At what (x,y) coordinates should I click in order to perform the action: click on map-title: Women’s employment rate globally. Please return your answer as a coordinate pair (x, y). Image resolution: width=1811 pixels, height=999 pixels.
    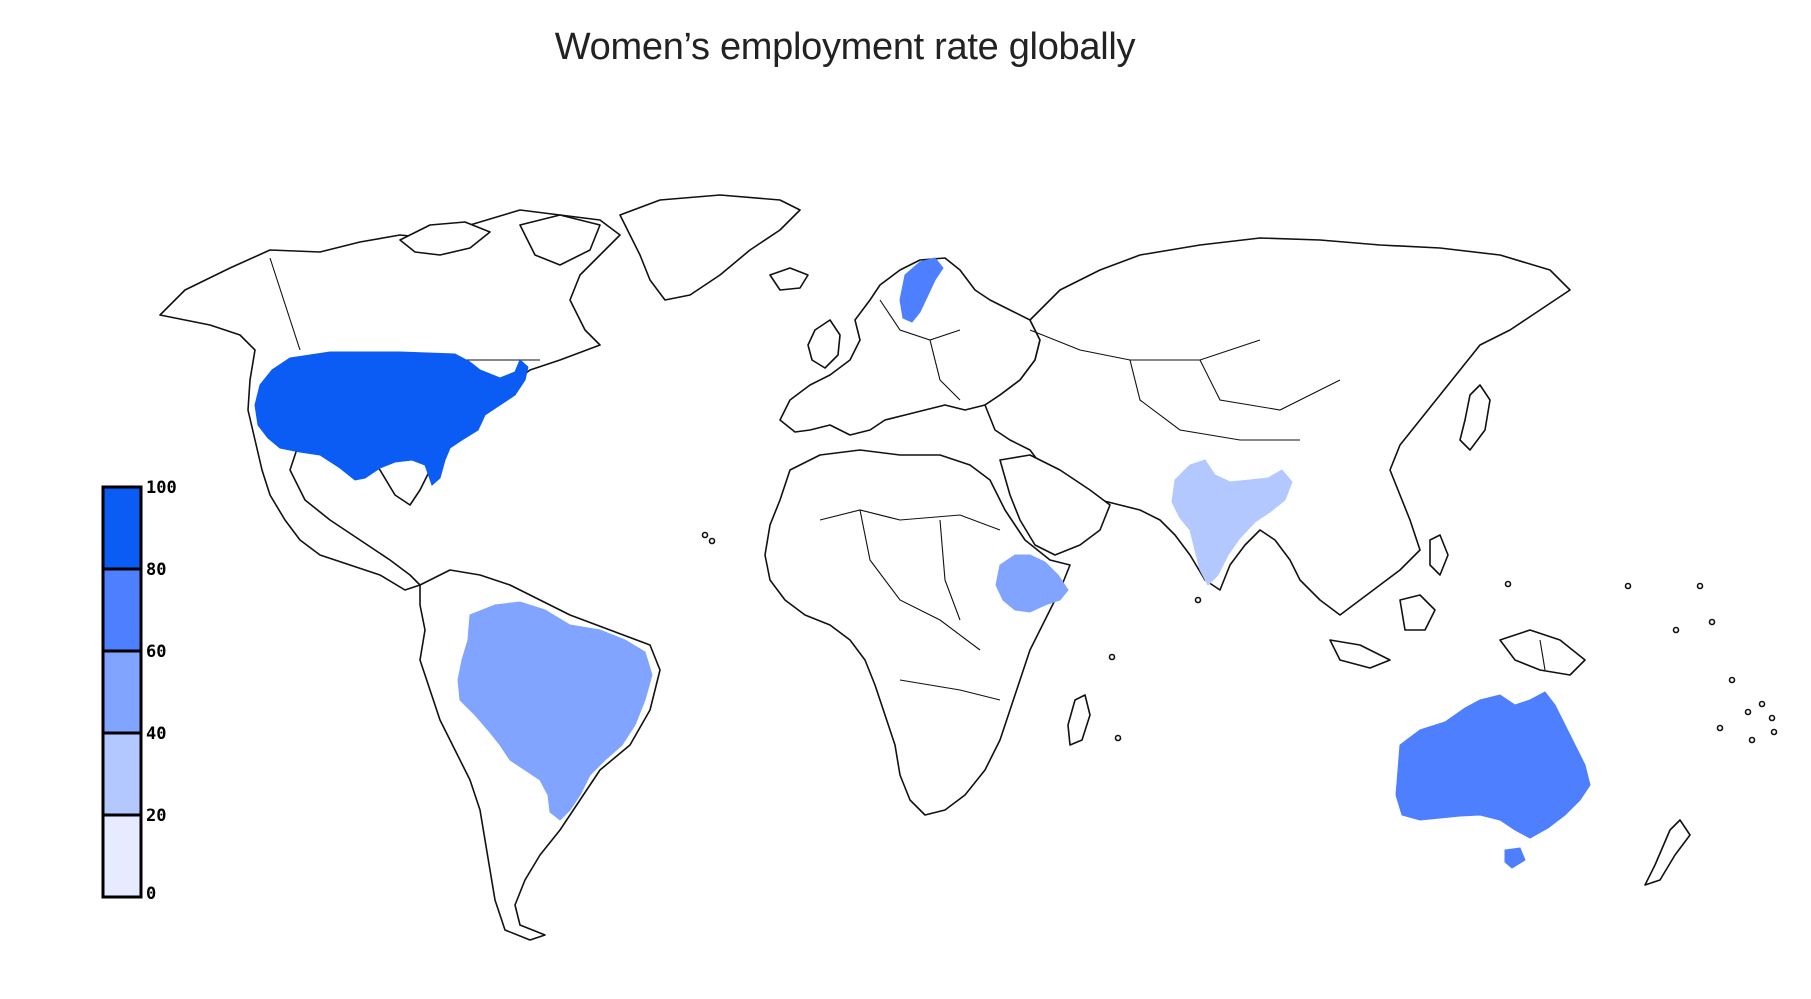
    Looking at the image, I should click on (845, 47).